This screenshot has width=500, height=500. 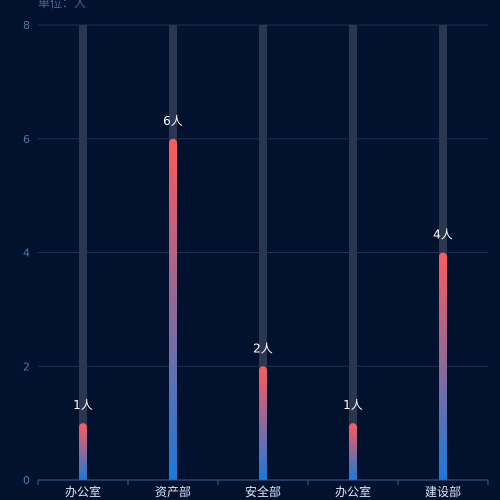 What do you see at coordinates (443, 491) in the screenshot?
I see `x-tick-label: 建设部` at bounding box center [443, 491].